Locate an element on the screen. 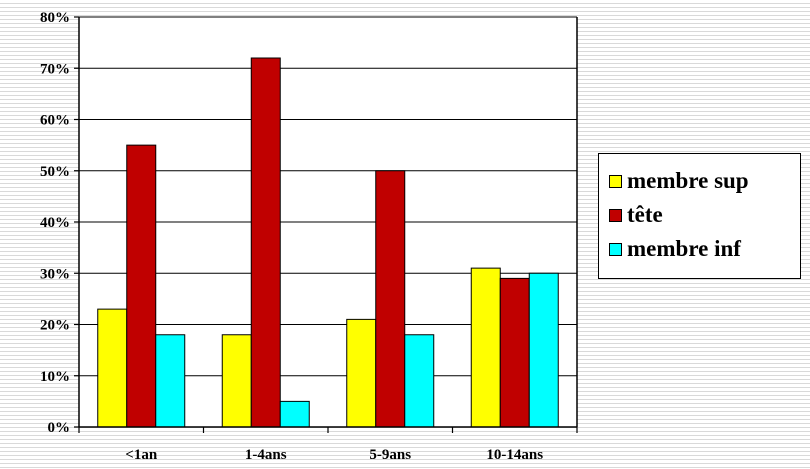  x-axis-ticks: <1an 1-4ans 5-9ans 10-14ans is located at coordinates (328, 445).